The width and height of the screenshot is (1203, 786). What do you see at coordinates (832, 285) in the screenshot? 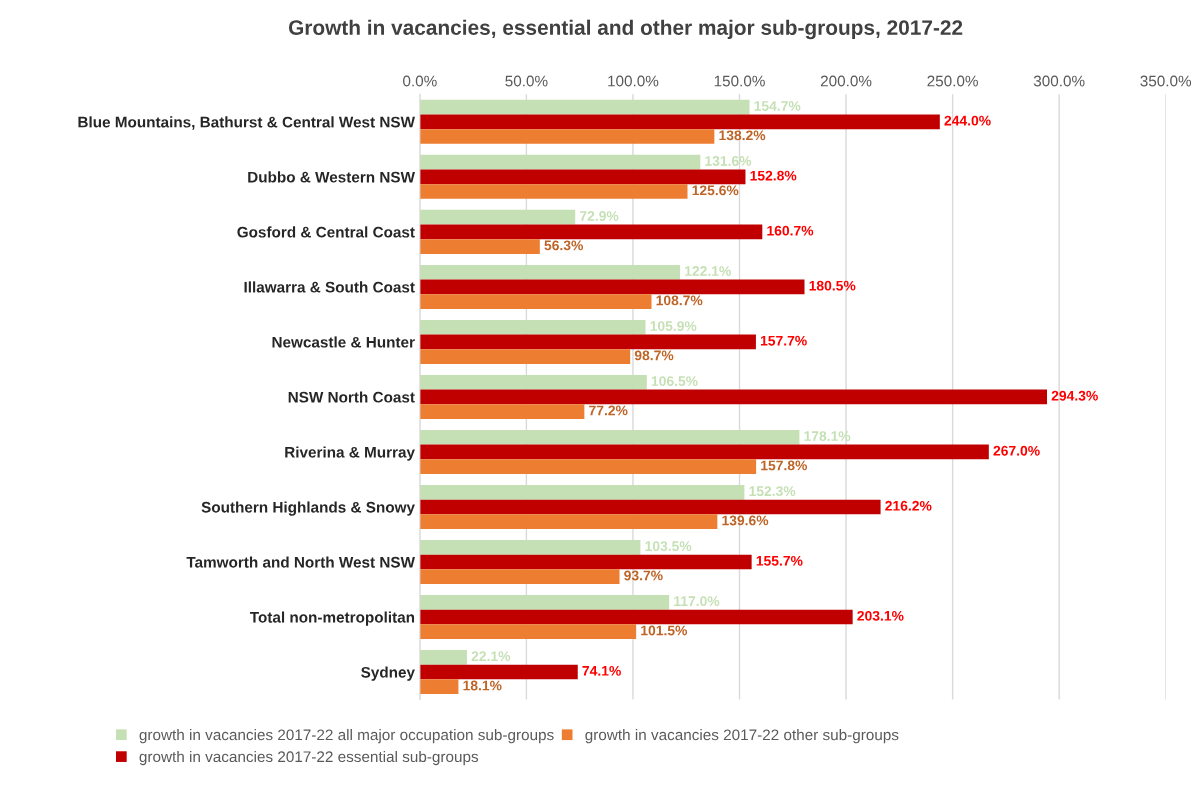
I see `data-label: 180.5%` at bounding box center [832, 285].